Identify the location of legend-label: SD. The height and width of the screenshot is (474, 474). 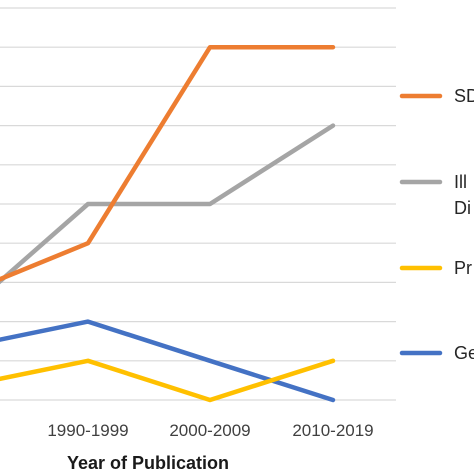
(464, 96).